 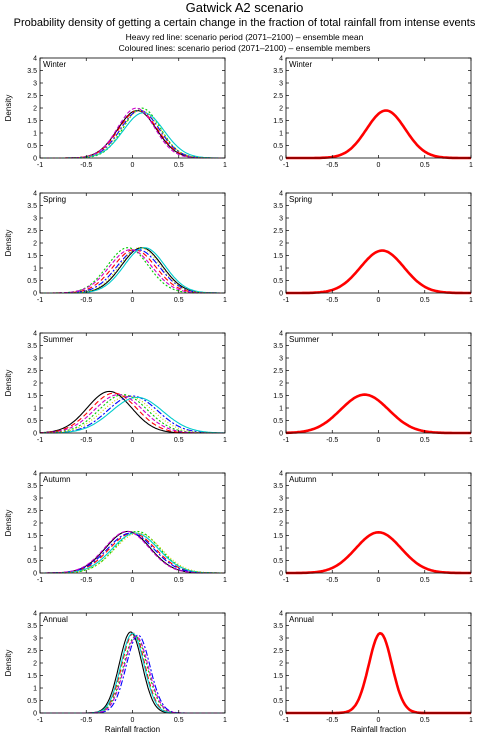 What do you see at coordinates (373, 528) in the screenshot?
I see `panel-autumn-mean: 0 0.5 1 1.5 2 2.5 3 3.5 4 -1 -0.5 0 0.5 1 Autumn` at bounding box center [373, 528].